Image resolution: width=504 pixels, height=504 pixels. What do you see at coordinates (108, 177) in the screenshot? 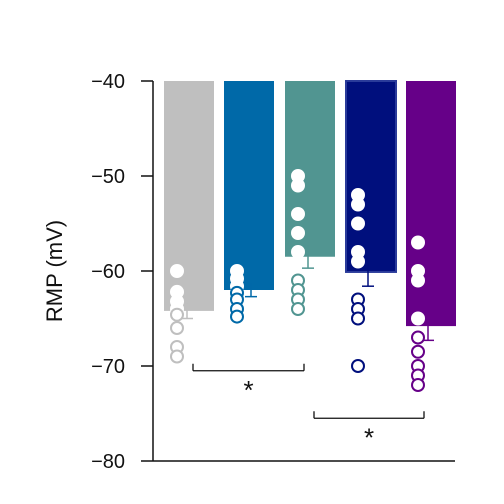
I see `y-tick-label: −50` at bounding box center [108, 177].